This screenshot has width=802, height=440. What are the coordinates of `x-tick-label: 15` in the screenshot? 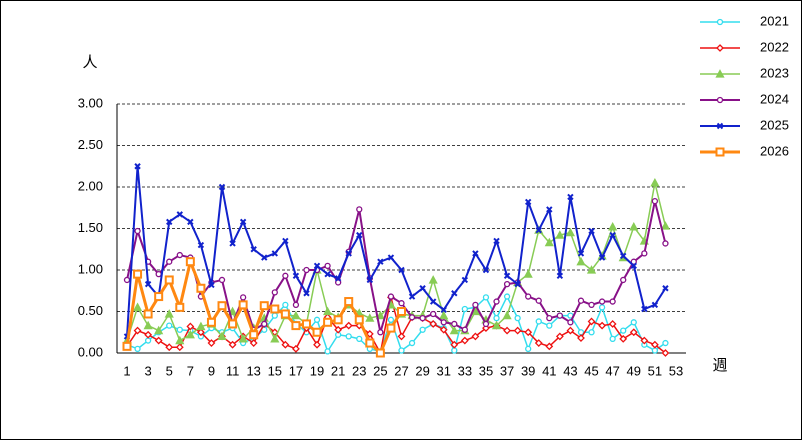 It's located at (275, 370).